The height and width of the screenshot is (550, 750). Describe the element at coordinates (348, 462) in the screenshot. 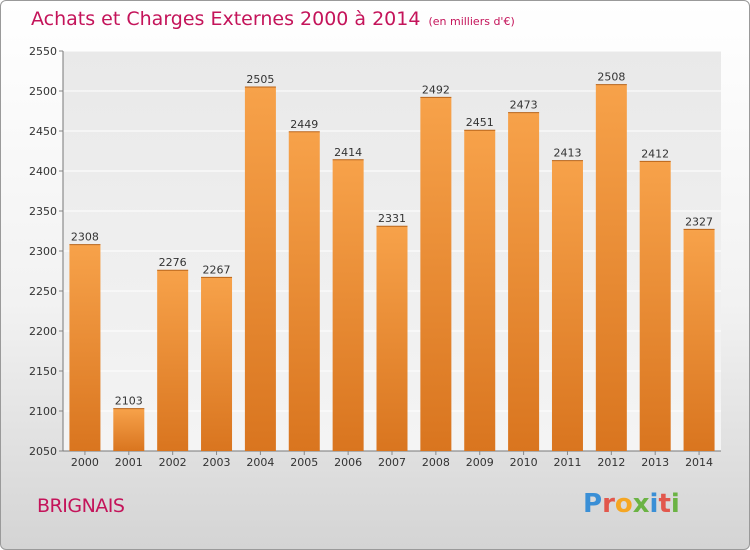

I see `x-tick-label: 2006` at that location.